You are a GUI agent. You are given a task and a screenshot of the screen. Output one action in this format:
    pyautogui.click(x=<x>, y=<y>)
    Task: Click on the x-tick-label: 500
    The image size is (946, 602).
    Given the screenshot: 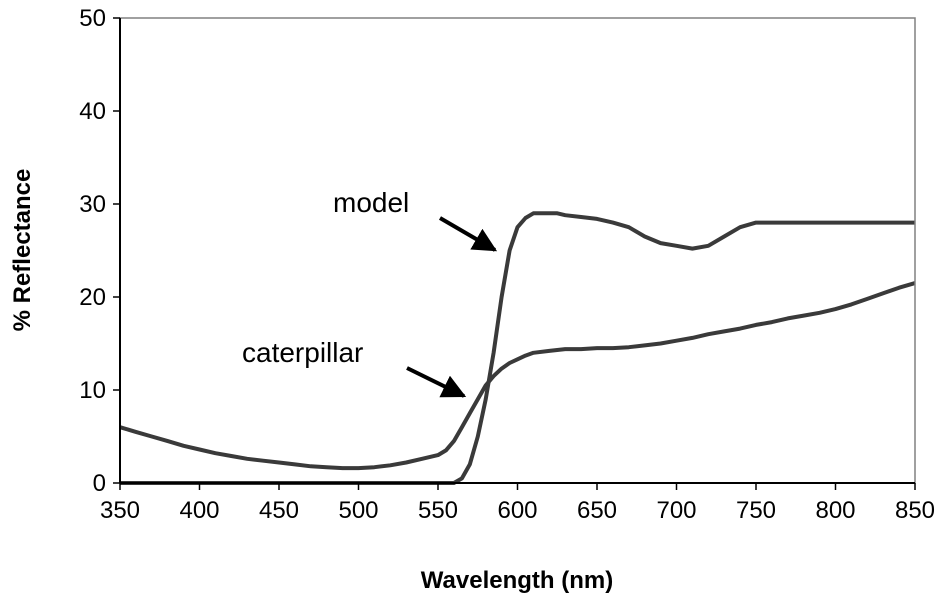 What is the action you would take?
    pyautogui.click(x=358, y=510)
    